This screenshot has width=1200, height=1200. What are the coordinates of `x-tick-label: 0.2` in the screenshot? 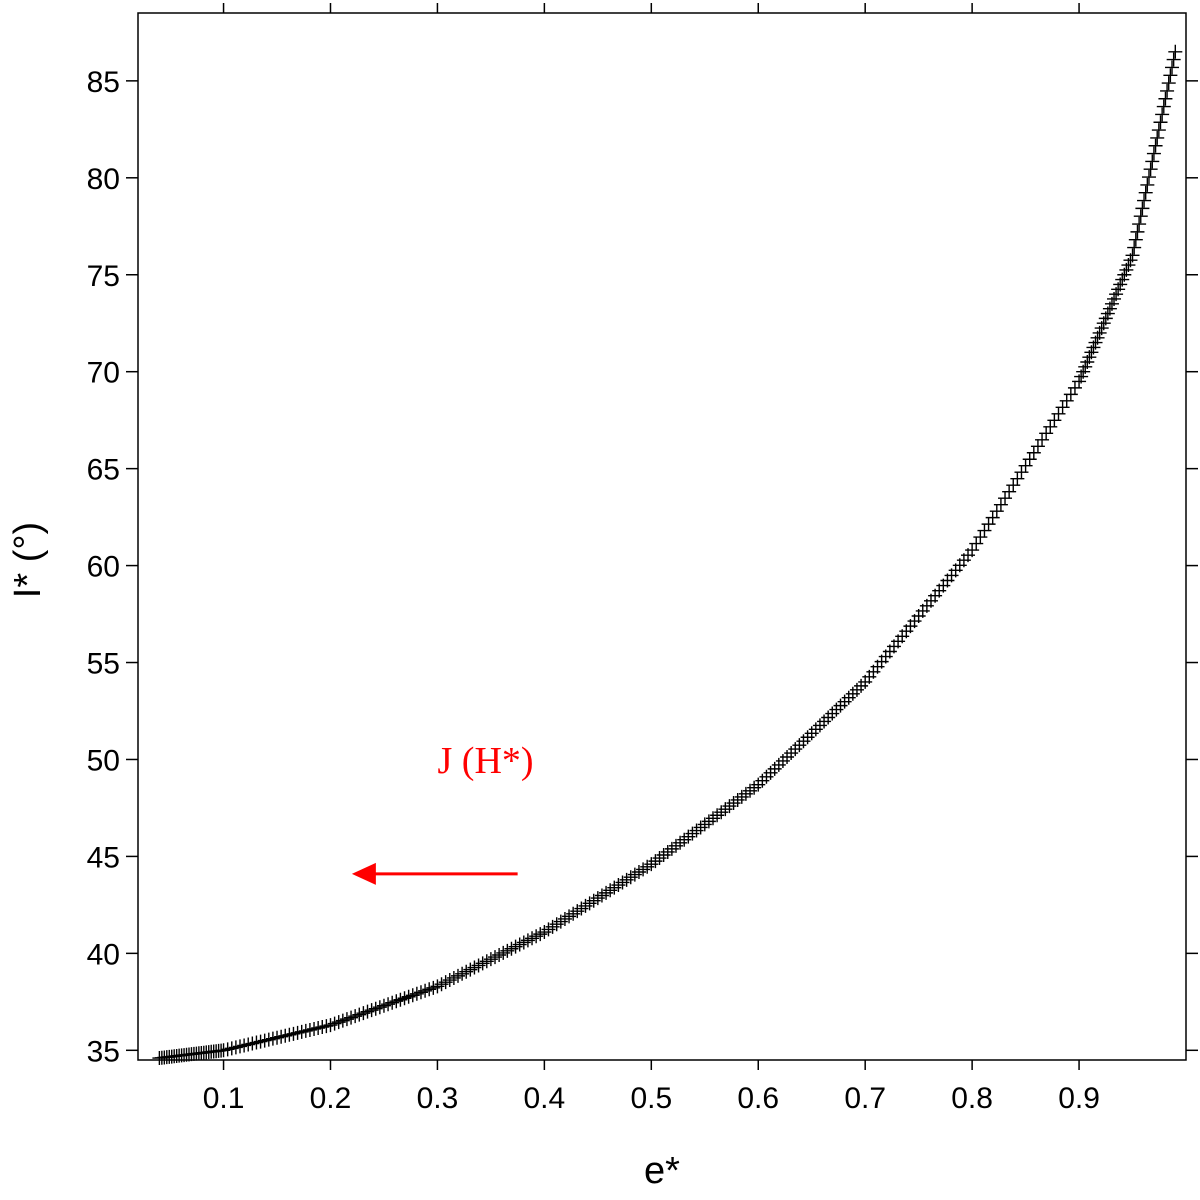 It's located at (331, 1098).